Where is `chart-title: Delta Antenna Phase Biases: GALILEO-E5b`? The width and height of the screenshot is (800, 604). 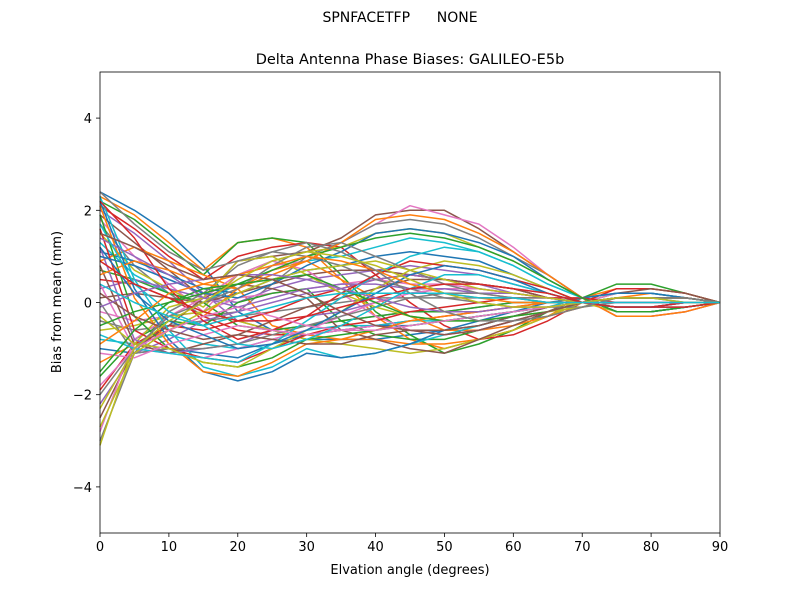
chart-title: Delta Antenna Phase Biases: GALILEO-E5b is located at coordinates (410, 60).